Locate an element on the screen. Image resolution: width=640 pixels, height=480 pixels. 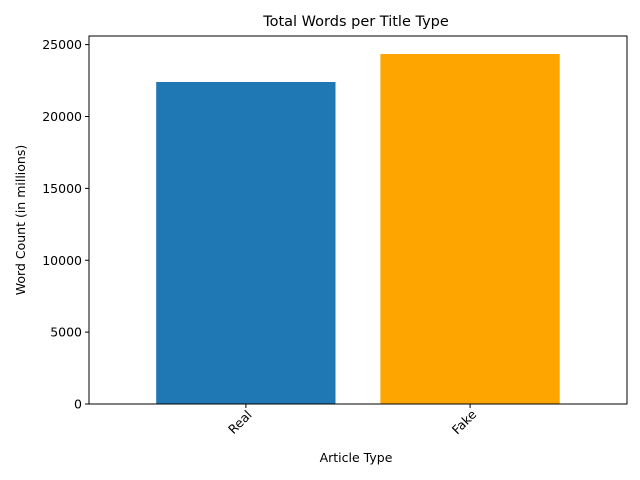
y-tick-label: 10000 is located at coordinates (62, 260).